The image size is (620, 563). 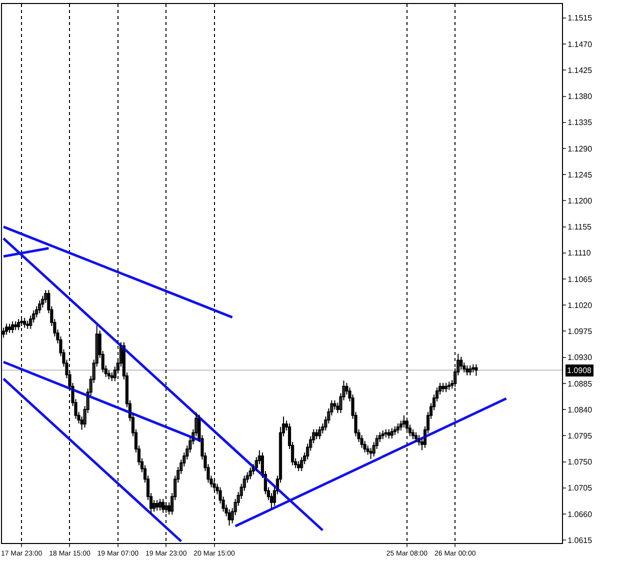 What do you see at coordinates (580, 123) in the screenshot?
I see `y-tick-label: 1.1335` at bounding box center [580, 123].